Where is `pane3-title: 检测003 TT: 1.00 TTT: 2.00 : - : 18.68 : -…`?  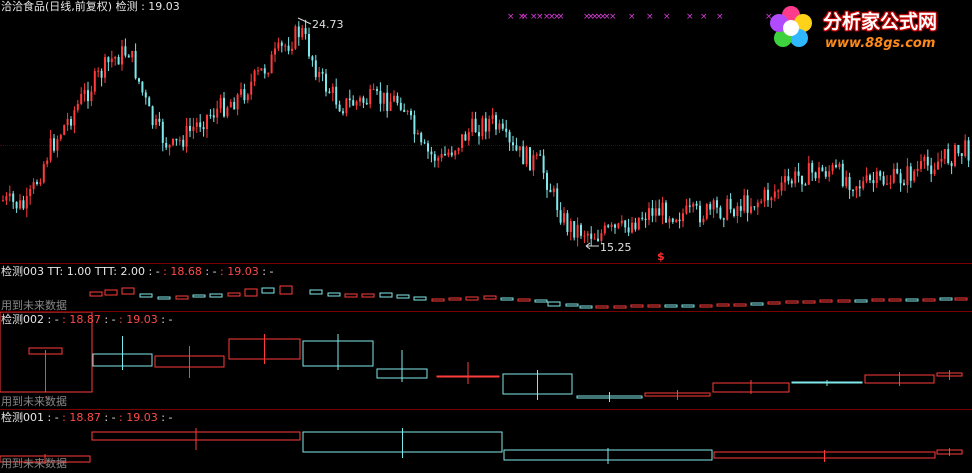
pane3-title: 检测003 TT: 1.00 TTT: 2.00 : - : 18.68 : -… is located at coordinates (137, 272).